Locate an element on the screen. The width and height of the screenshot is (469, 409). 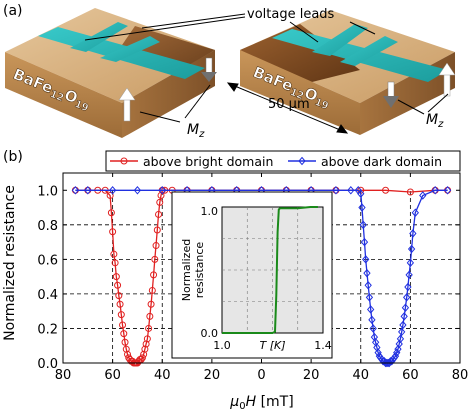
legend-box is located at coordinates (283, 161).